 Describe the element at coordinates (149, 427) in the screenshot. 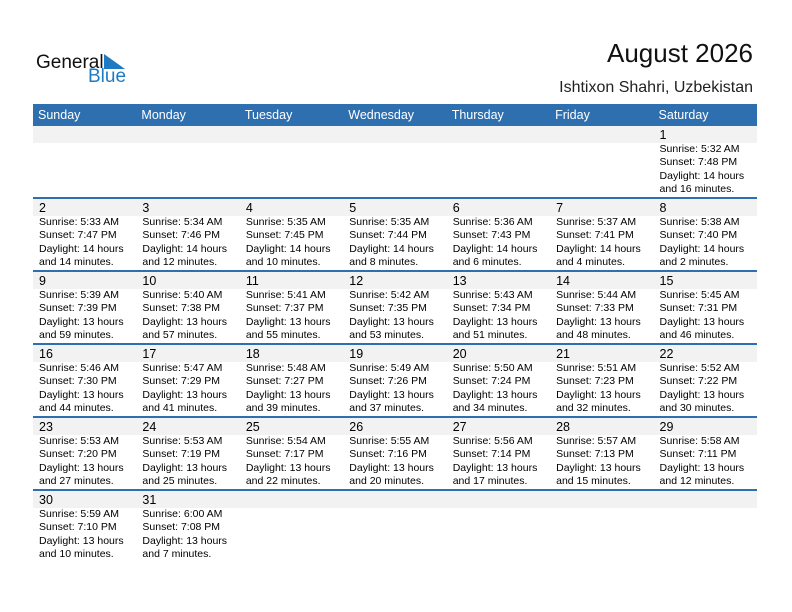

I see `day-number: 24` at that location.